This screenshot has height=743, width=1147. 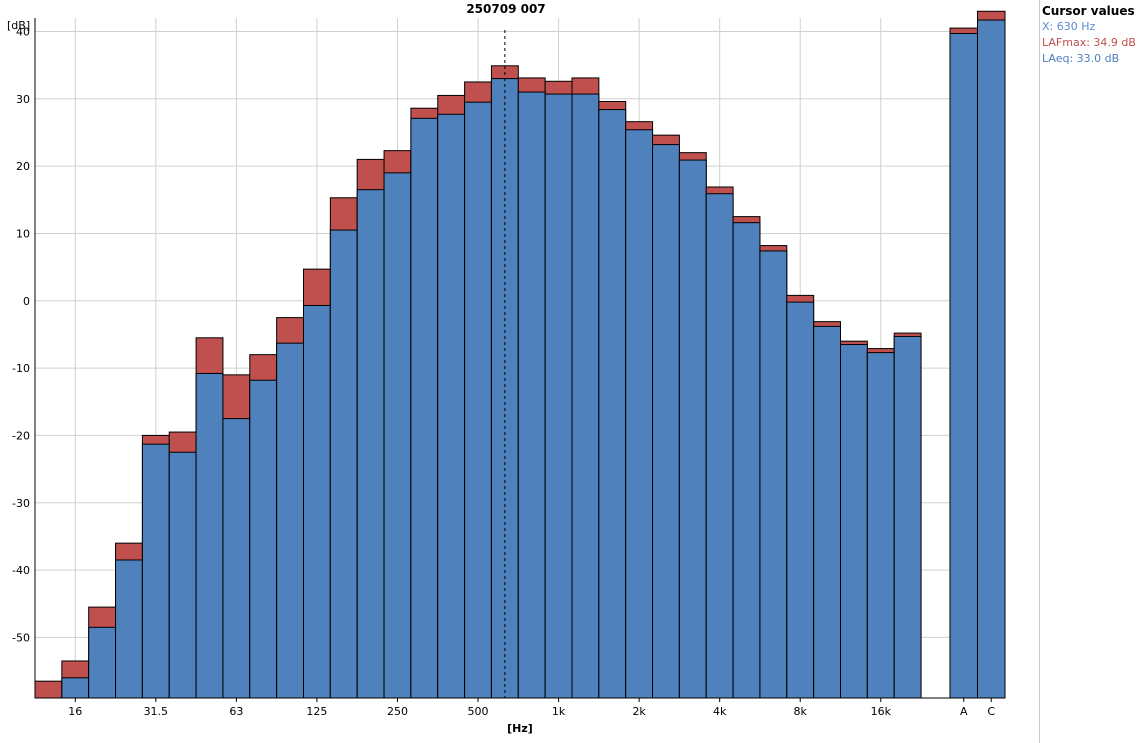 I want to click on chart-title: 250709 007, so click(x=506, y=9).